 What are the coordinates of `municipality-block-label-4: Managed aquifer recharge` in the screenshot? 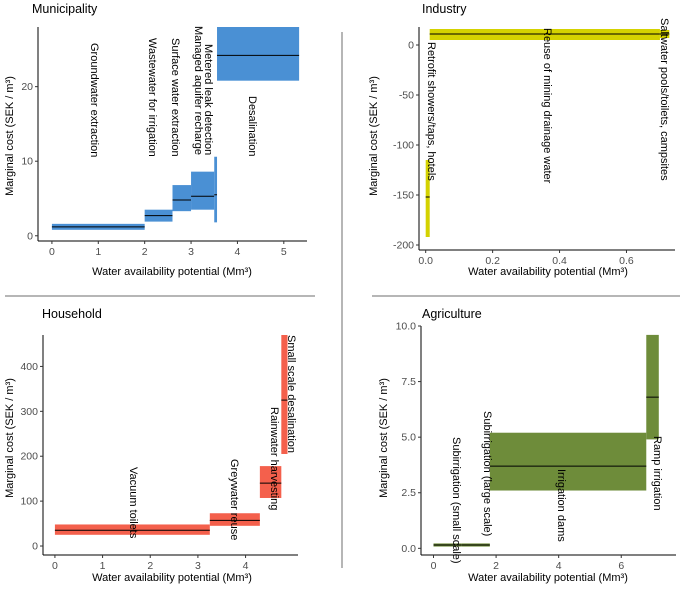 It's located at (198, 90).